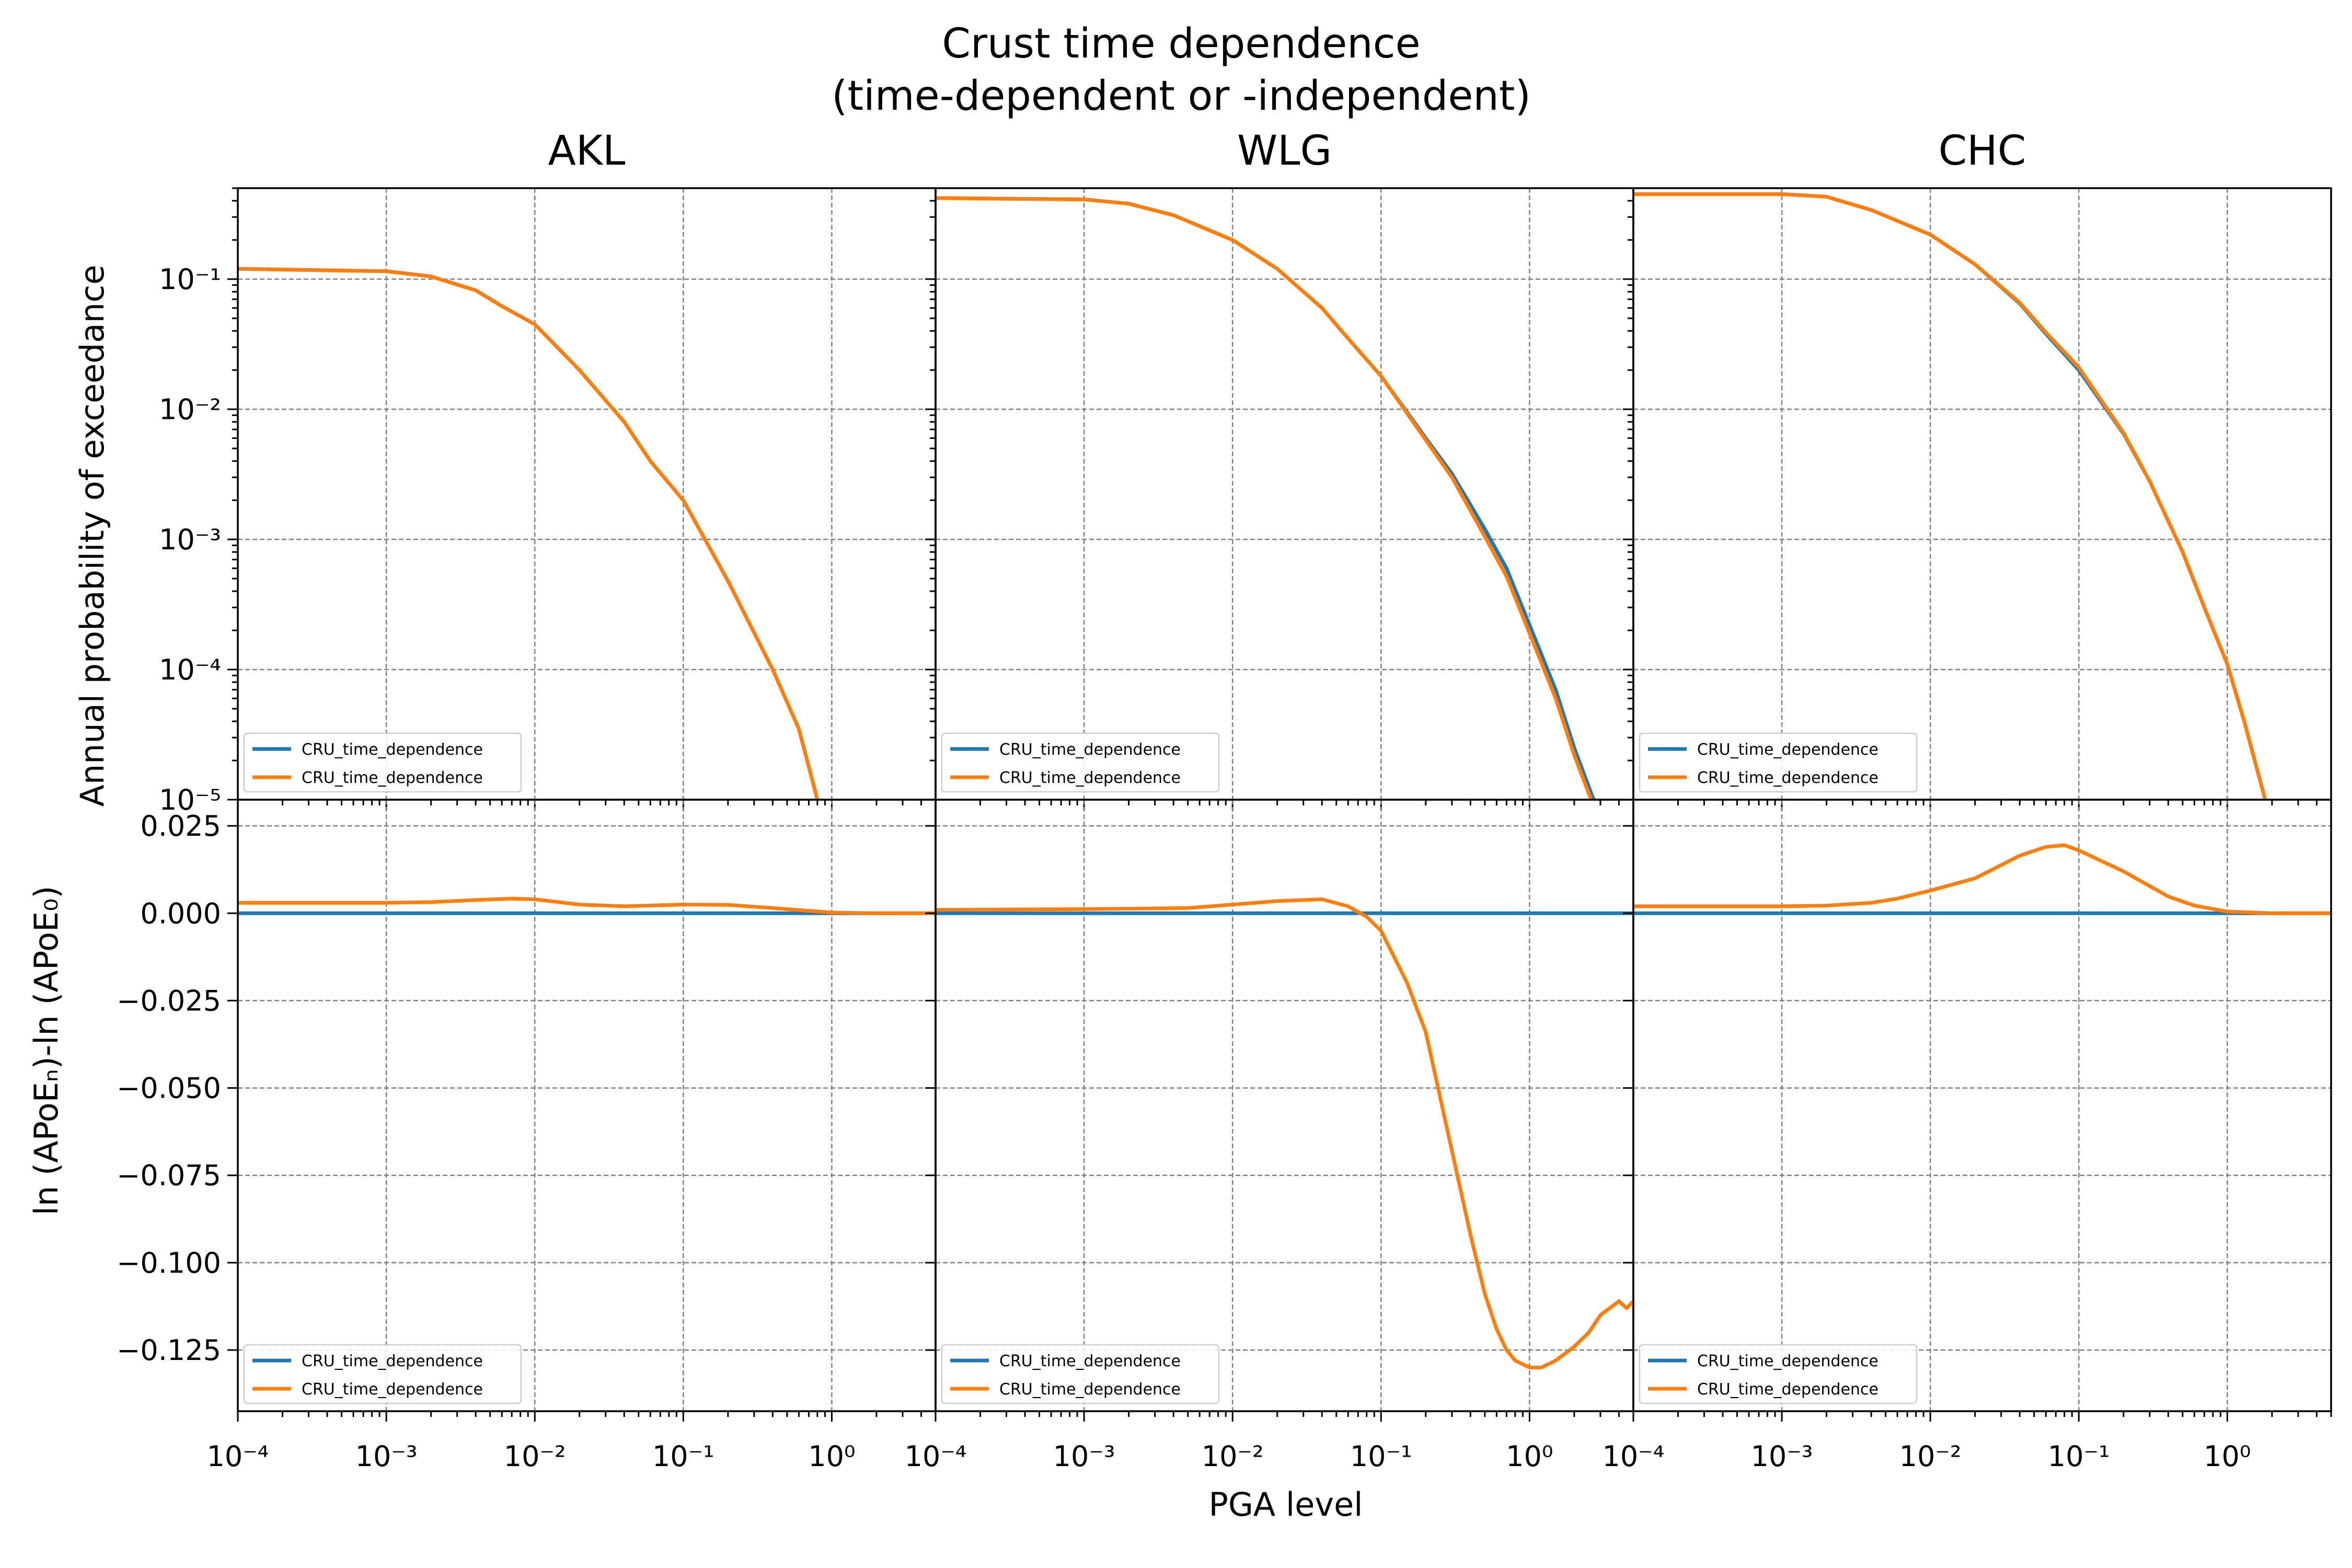 The width and height of the screenshot is (2352, 1568). Describe the element at coordinates (1284, 1133) in the screenshot. I see `wlg-bottom-series-line-orange` at that location.